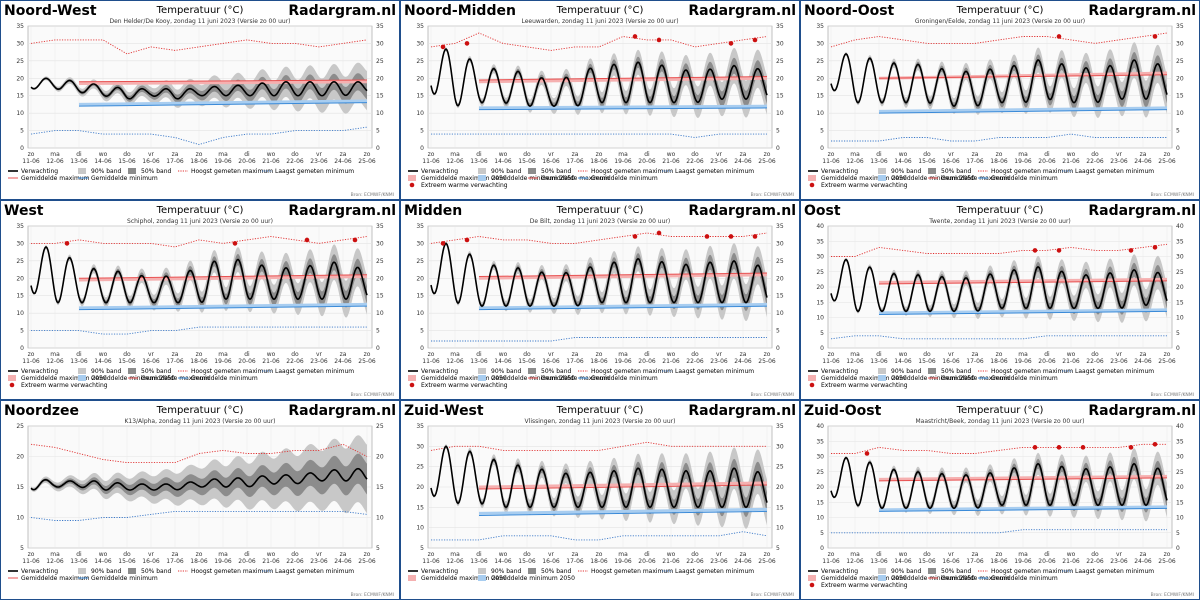  What do you see at coordinates (503, 161) in the screenshot?
I see `x-tick-date: 14-06` at bounding box center [503, 161].